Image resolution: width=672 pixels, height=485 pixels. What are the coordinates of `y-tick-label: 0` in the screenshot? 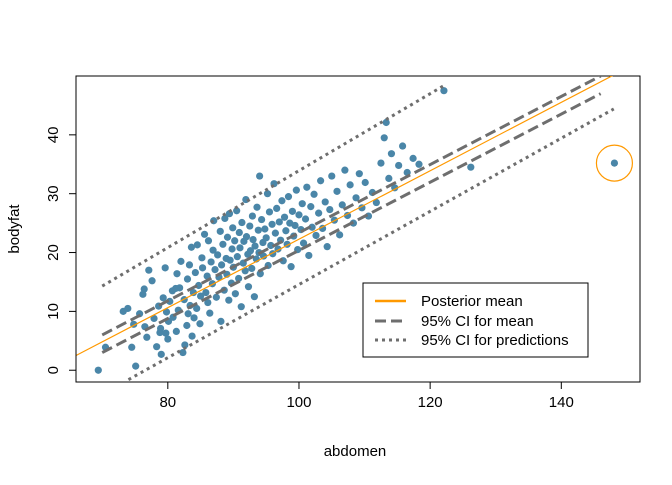 It's located at (53, 370).